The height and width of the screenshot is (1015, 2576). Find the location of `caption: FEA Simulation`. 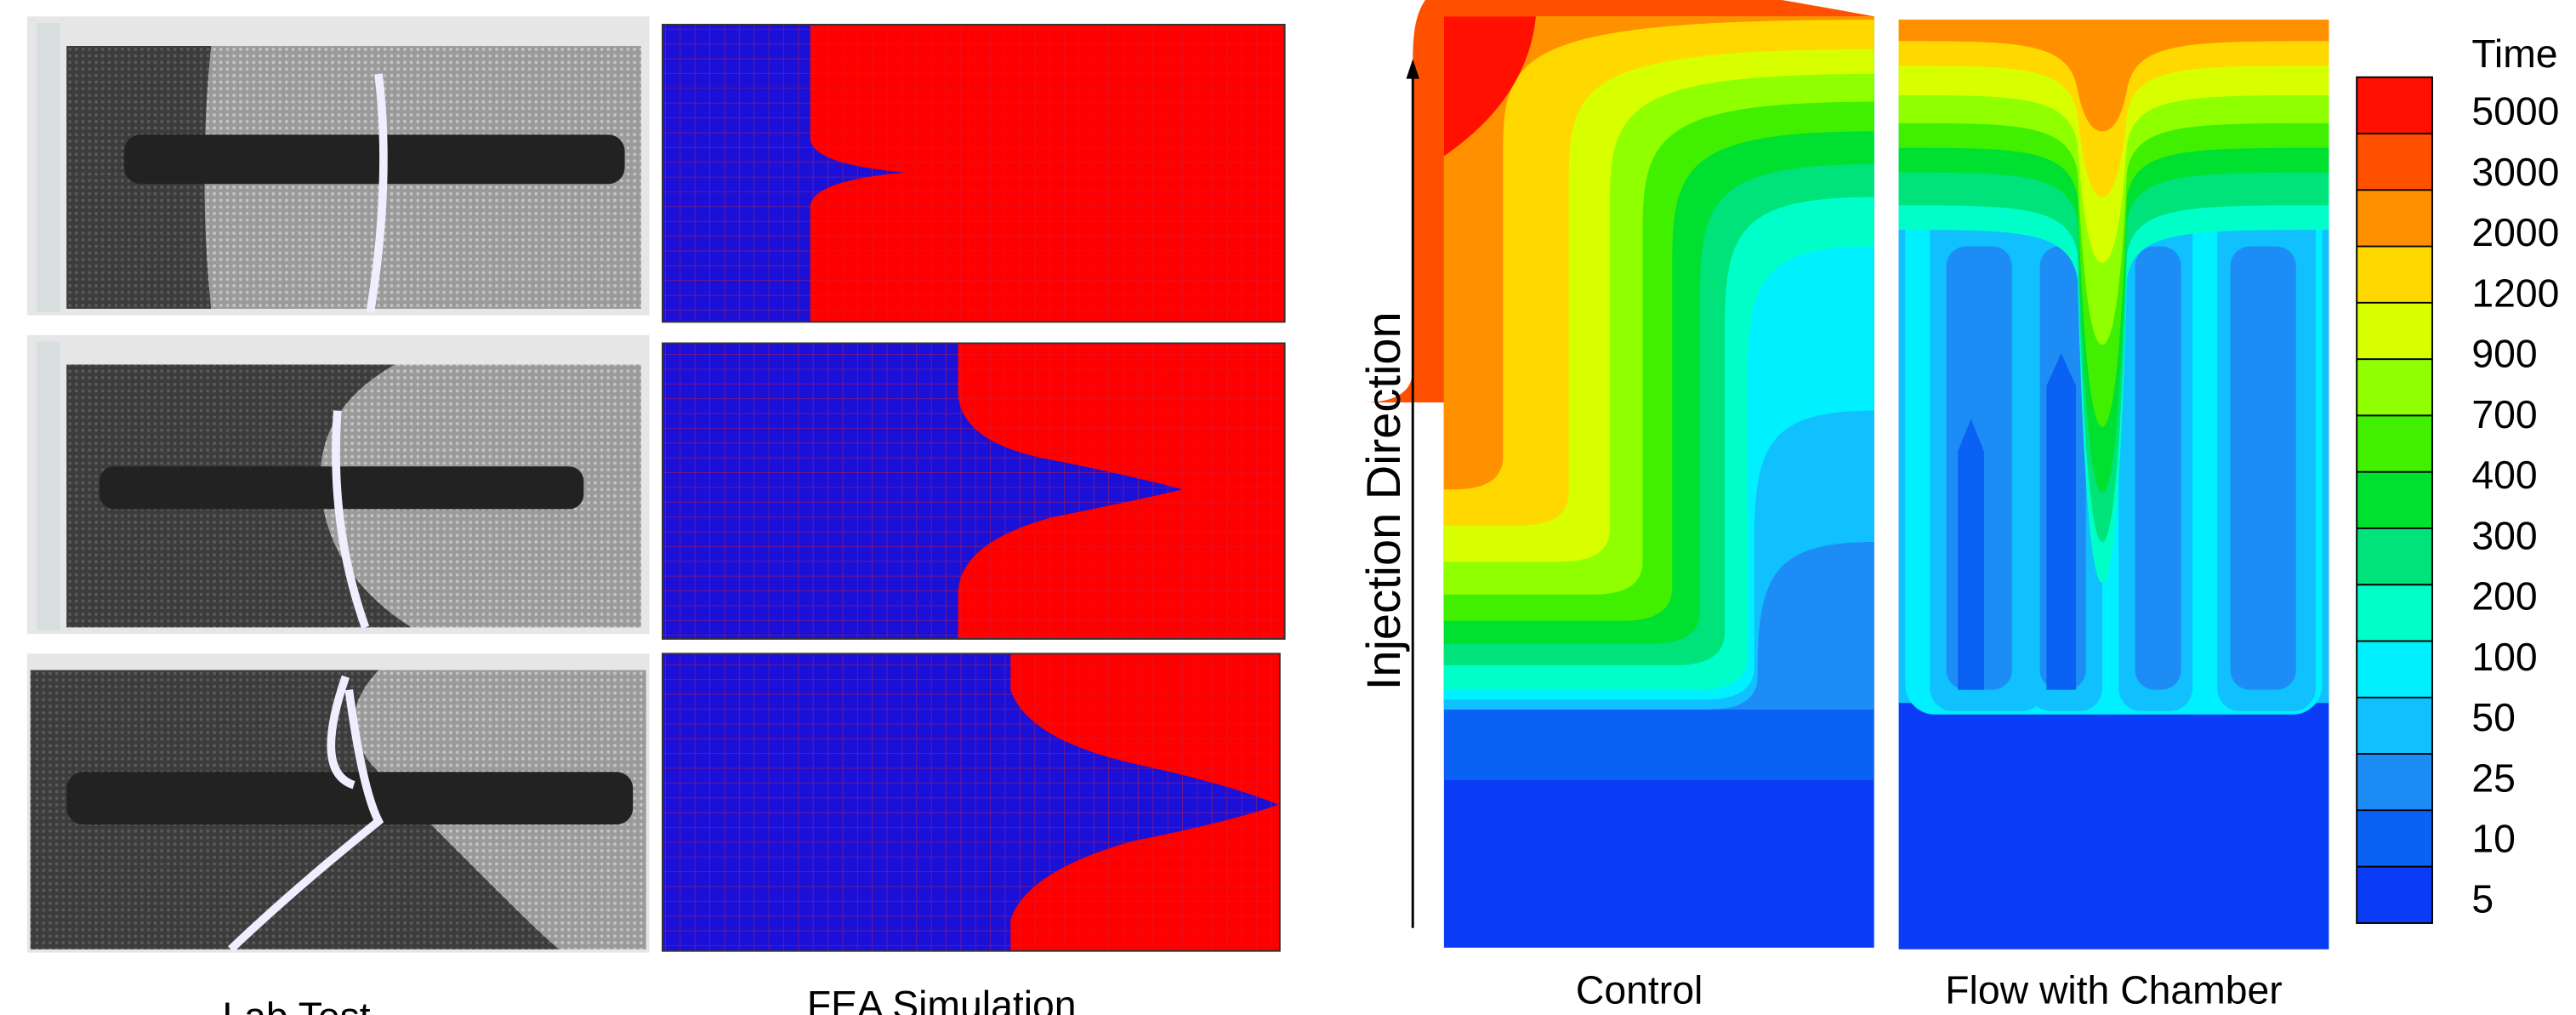

caption: FEA Simulation is located at coordinates (942, 999).